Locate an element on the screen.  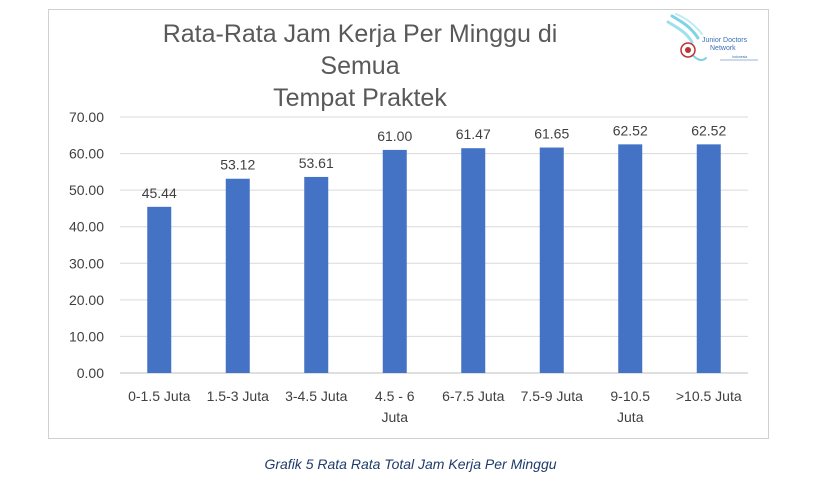
logo-text-line-2: Network is located at coordinates (723, 48).